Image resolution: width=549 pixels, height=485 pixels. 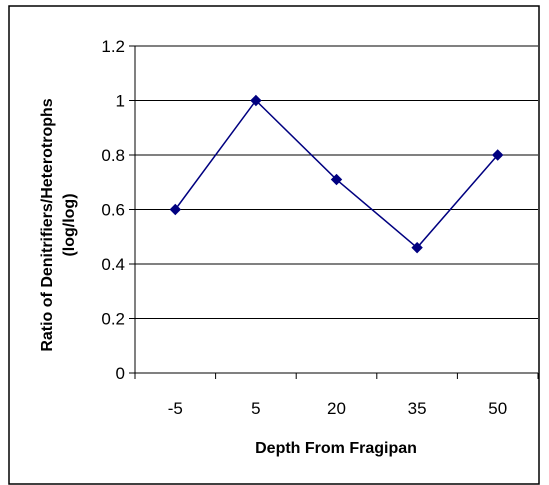 I want to click on x-tick-label: 5, so click(x=255, y=408).